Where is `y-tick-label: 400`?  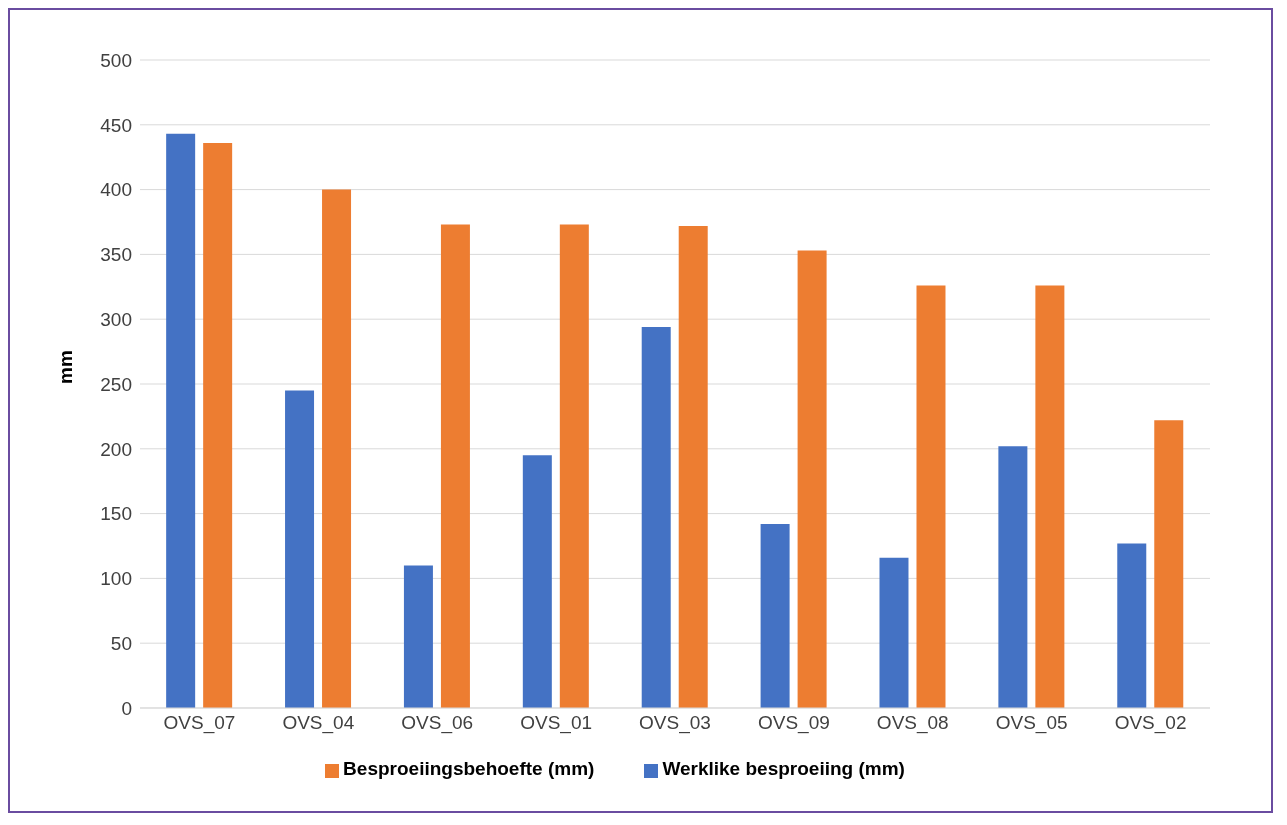
y-tick-label: 400 is located at coordinates (116, 190).